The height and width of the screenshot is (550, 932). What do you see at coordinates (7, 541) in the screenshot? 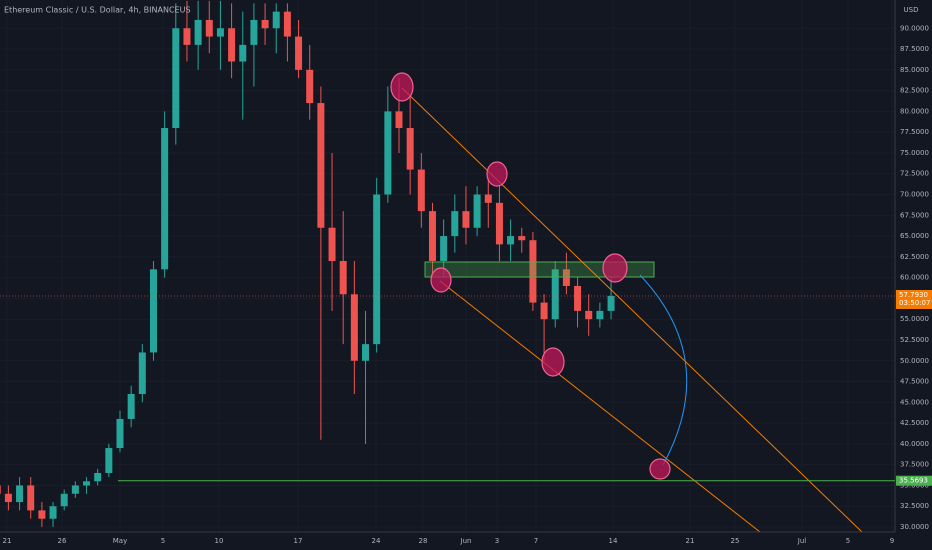
I see `x-tick-label: 21` at bounding box center [7, 541].